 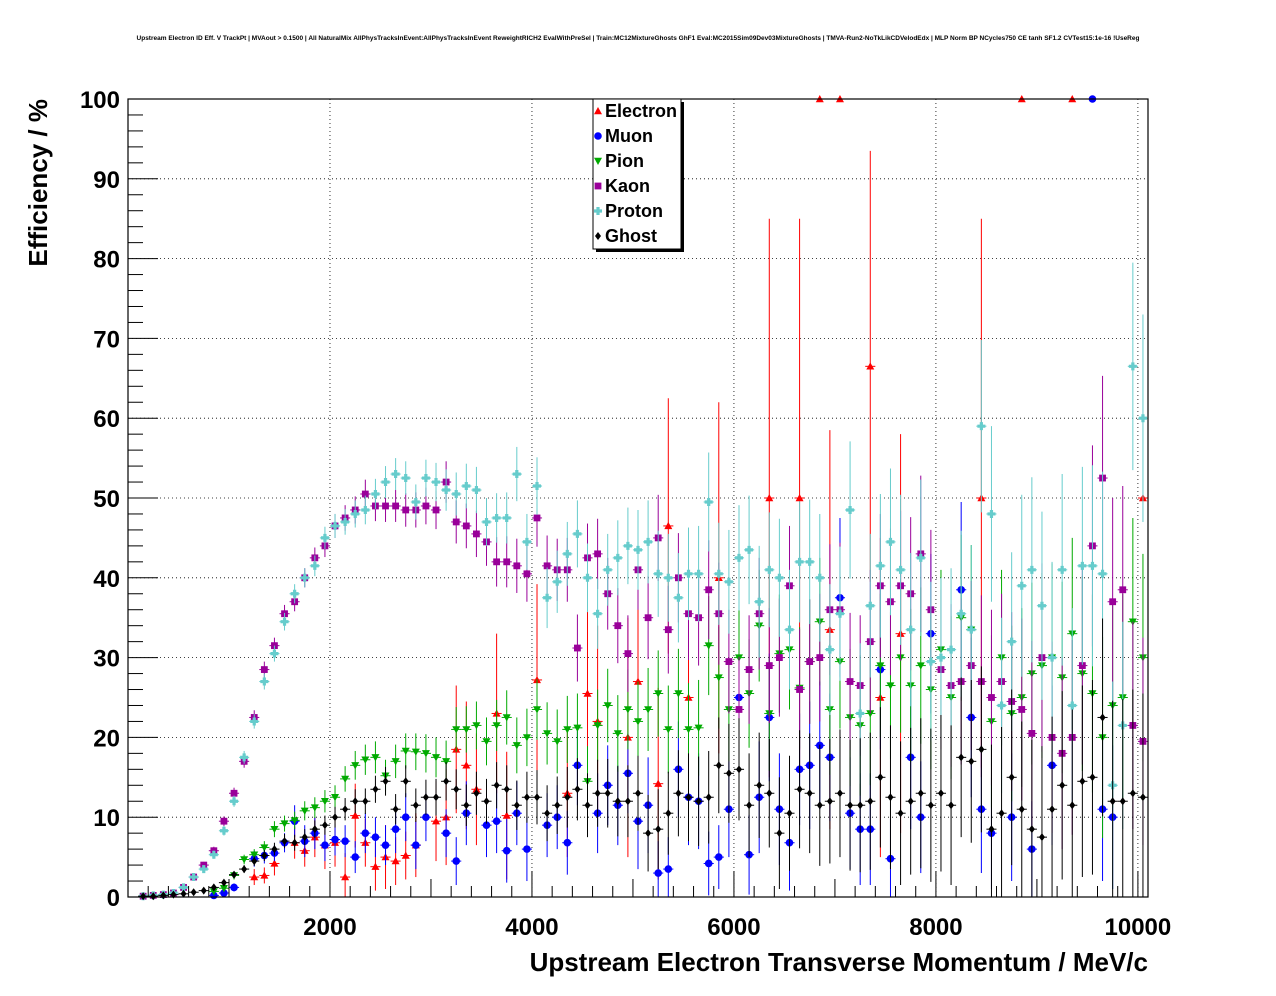 I want to click on legend-box, so click(x=637, y=174).